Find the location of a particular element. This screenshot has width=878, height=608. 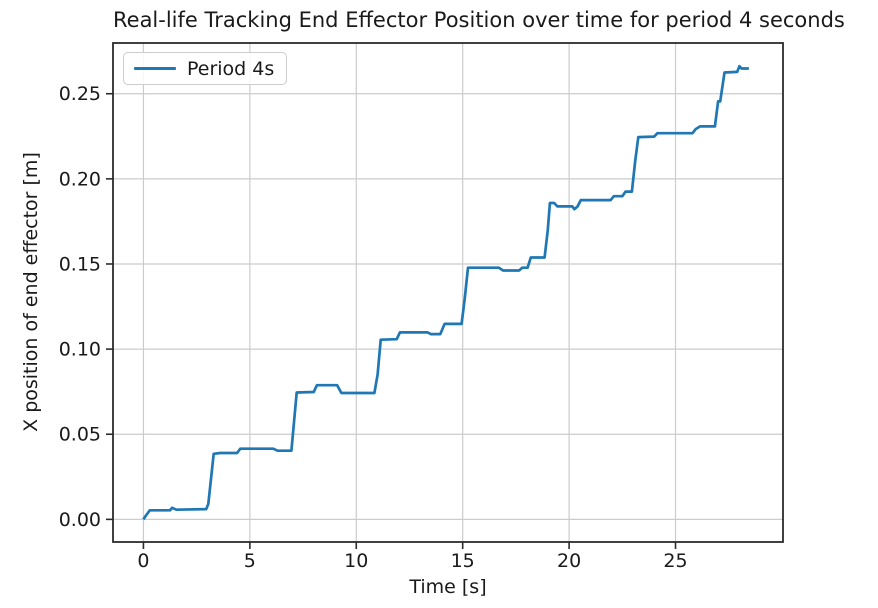

x-axis-label: Time [s] is located at coordinates (448, 587).